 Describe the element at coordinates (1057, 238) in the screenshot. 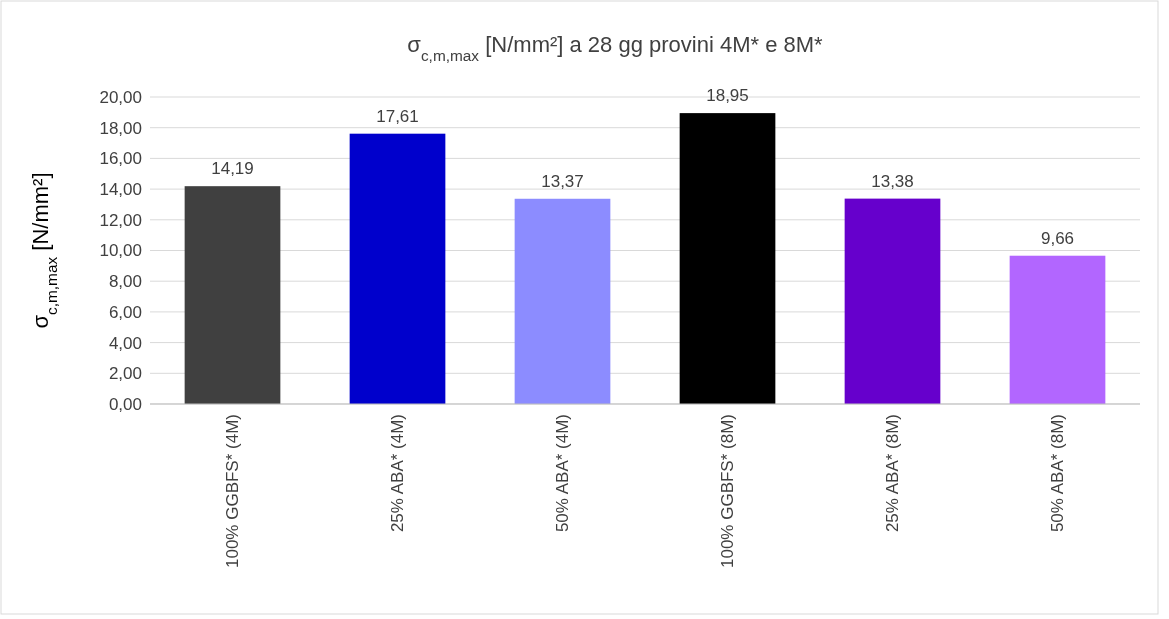

I see `data-label: 9,66` at that location.